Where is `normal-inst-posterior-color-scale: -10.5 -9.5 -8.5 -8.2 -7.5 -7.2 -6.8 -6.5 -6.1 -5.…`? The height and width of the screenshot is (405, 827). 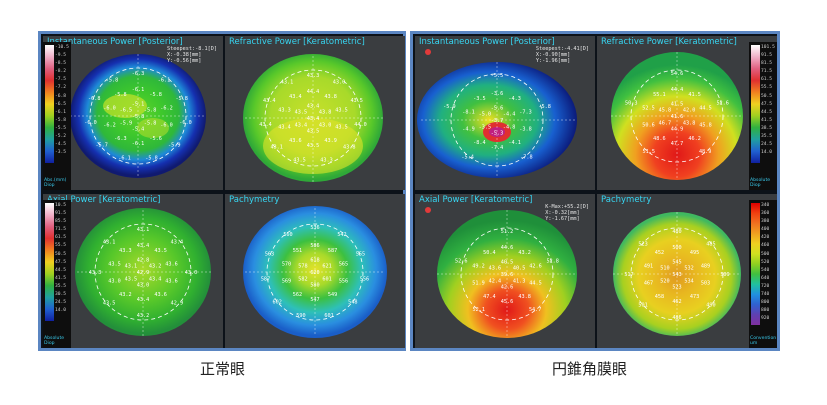 normal-inst-posterior-color-scale: -10.5 -9.5 -8.5 -8.2 -7.5 -7.2 -6.8 -6.5 -6.1 -5.… is located at coordinates (57, 116).